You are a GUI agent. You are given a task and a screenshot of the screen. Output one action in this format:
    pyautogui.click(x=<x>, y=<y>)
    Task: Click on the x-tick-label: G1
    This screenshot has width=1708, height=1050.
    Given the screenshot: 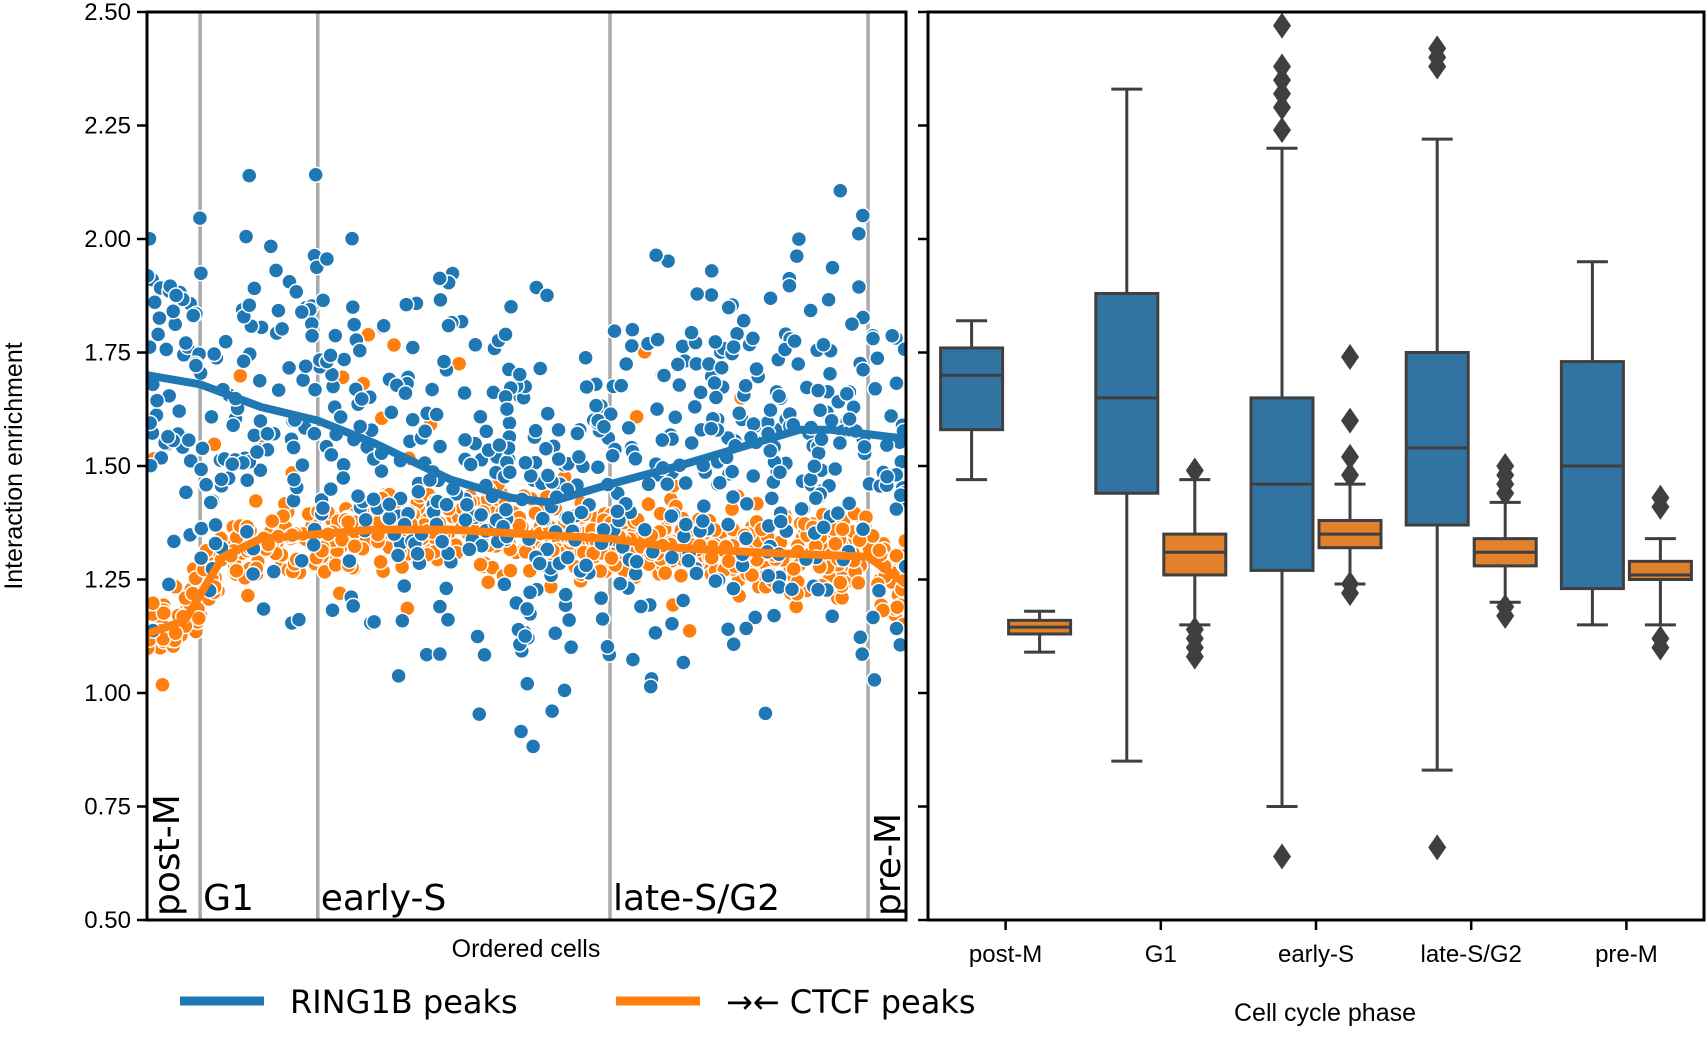 What is the action you would take?
    pyautogui.click(x=1161, y=954)
    